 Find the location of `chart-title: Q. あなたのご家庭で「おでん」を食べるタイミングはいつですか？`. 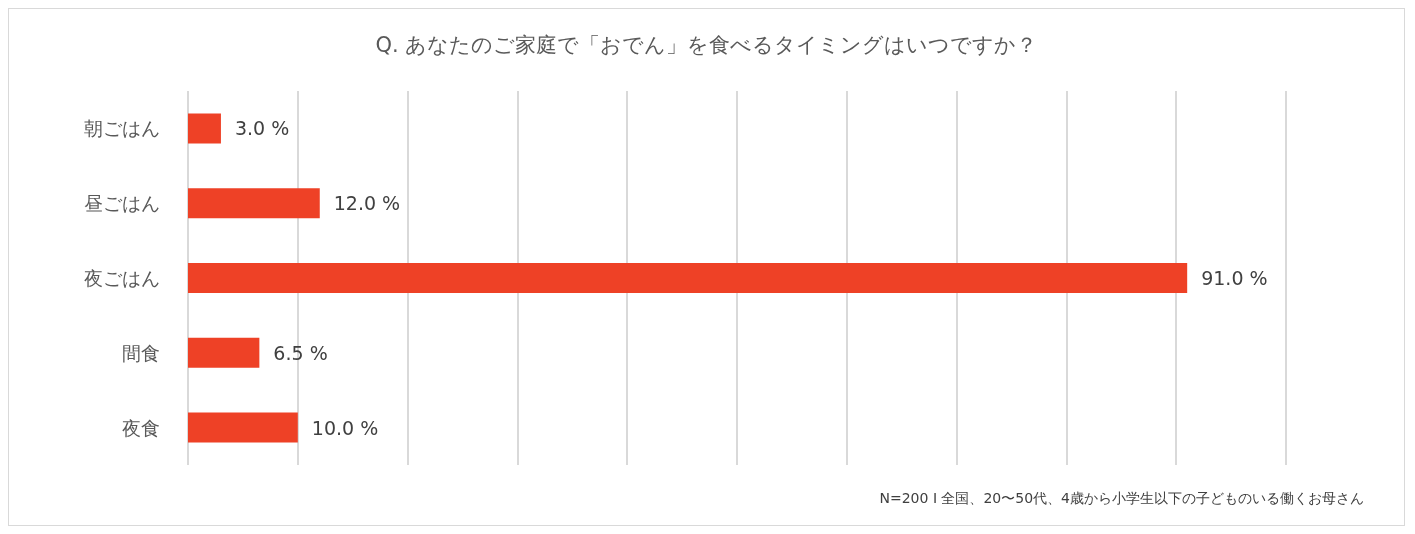

chart-title: Q. あなたのご家庭で「おでん」を食べるタイミングはいつですか？ is located at coordinates (706, 44).